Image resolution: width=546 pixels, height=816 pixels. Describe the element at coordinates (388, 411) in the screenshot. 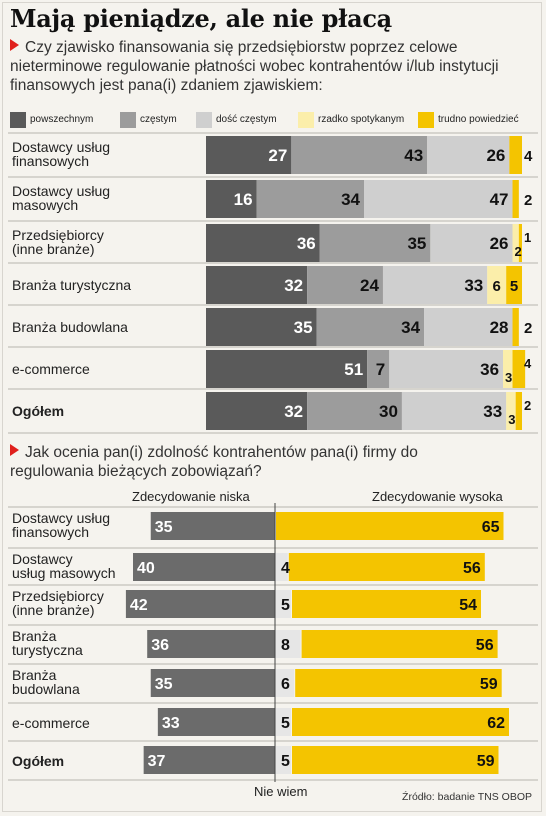

I see `data-label: 30` at that location.